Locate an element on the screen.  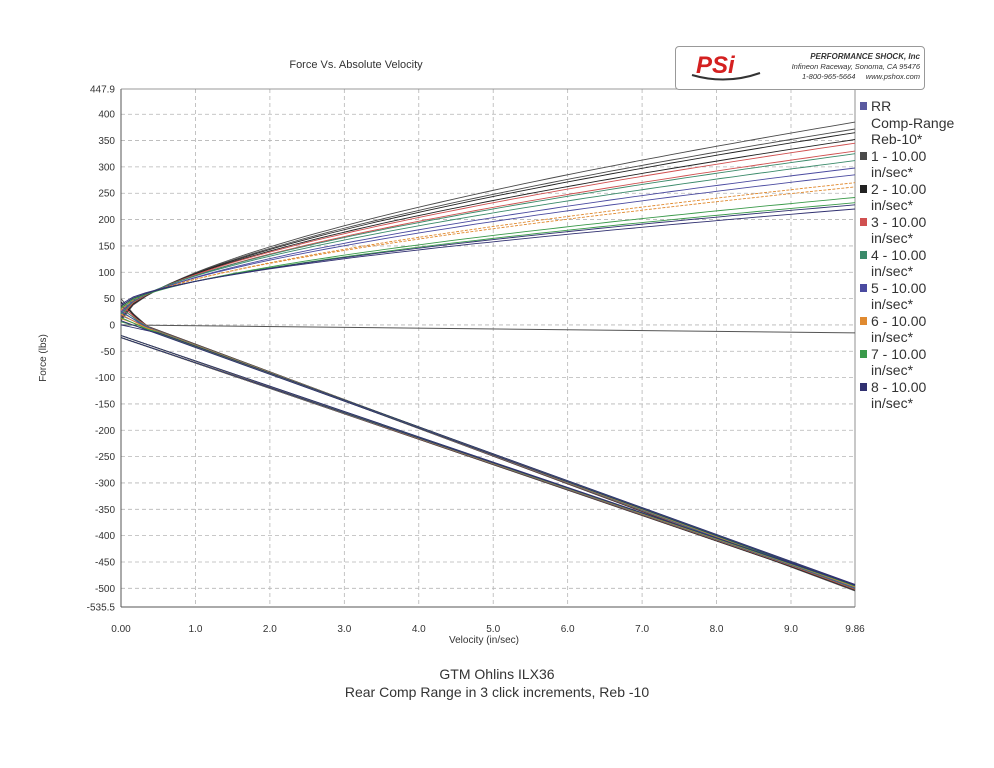
legend-item: 1 - 10.00 in/sec* is located at coordinates (924, 164).